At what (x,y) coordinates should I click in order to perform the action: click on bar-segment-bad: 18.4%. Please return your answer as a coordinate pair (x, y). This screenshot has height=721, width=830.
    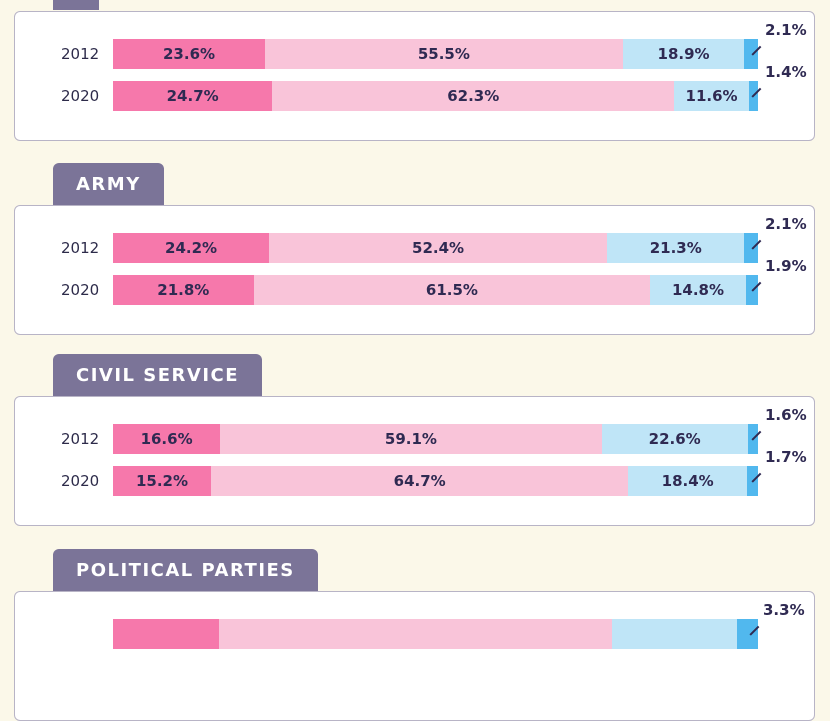
    Looking at the image, I should click on (688, 481).